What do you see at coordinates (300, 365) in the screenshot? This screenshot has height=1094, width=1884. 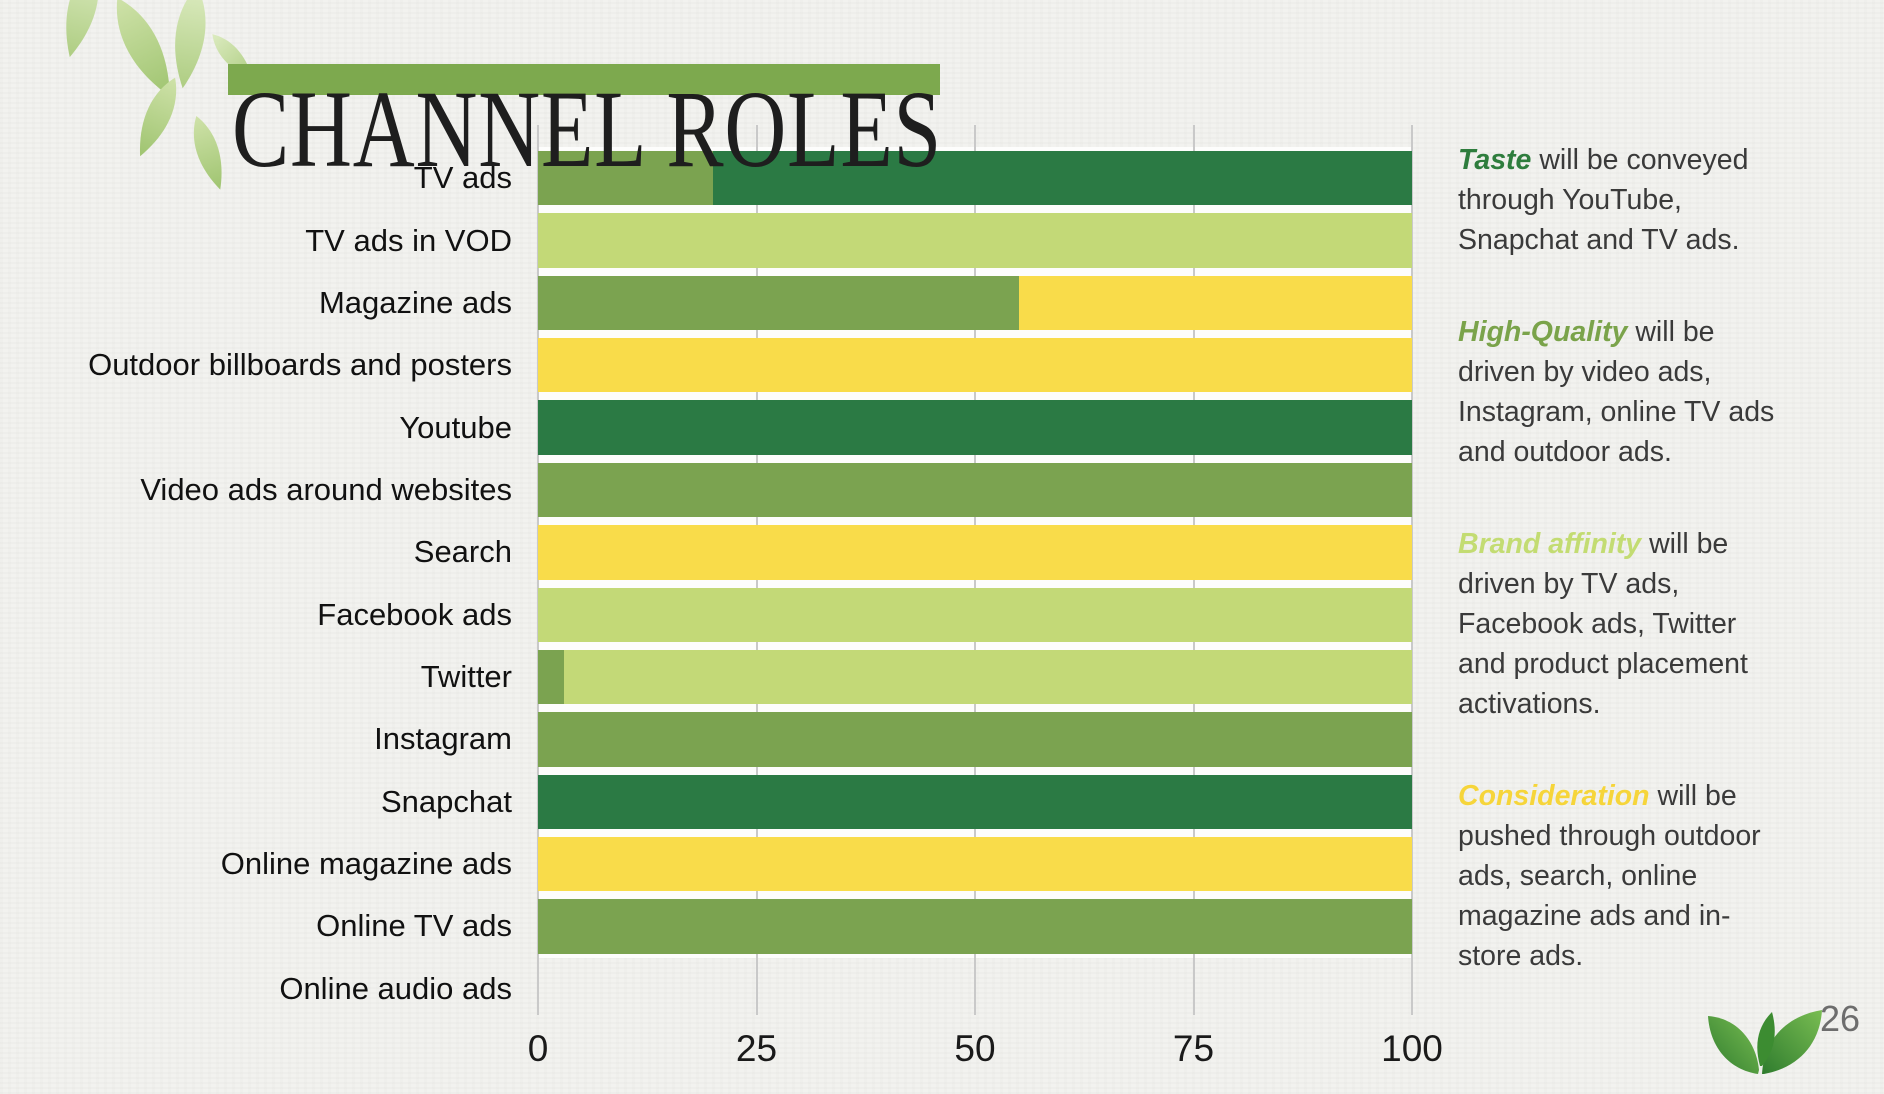 I see `category-label: Outdoor billboards and posters` at bounding box center [300, 365].